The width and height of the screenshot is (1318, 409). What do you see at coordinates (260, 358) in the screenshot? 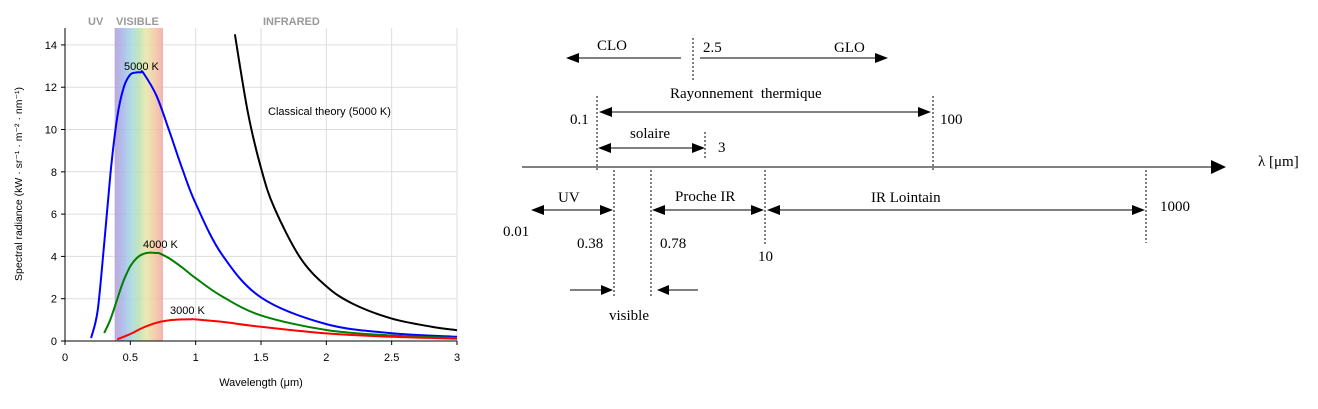
I see `x-tick-label: 1.5` at bounding box center [260, 358].